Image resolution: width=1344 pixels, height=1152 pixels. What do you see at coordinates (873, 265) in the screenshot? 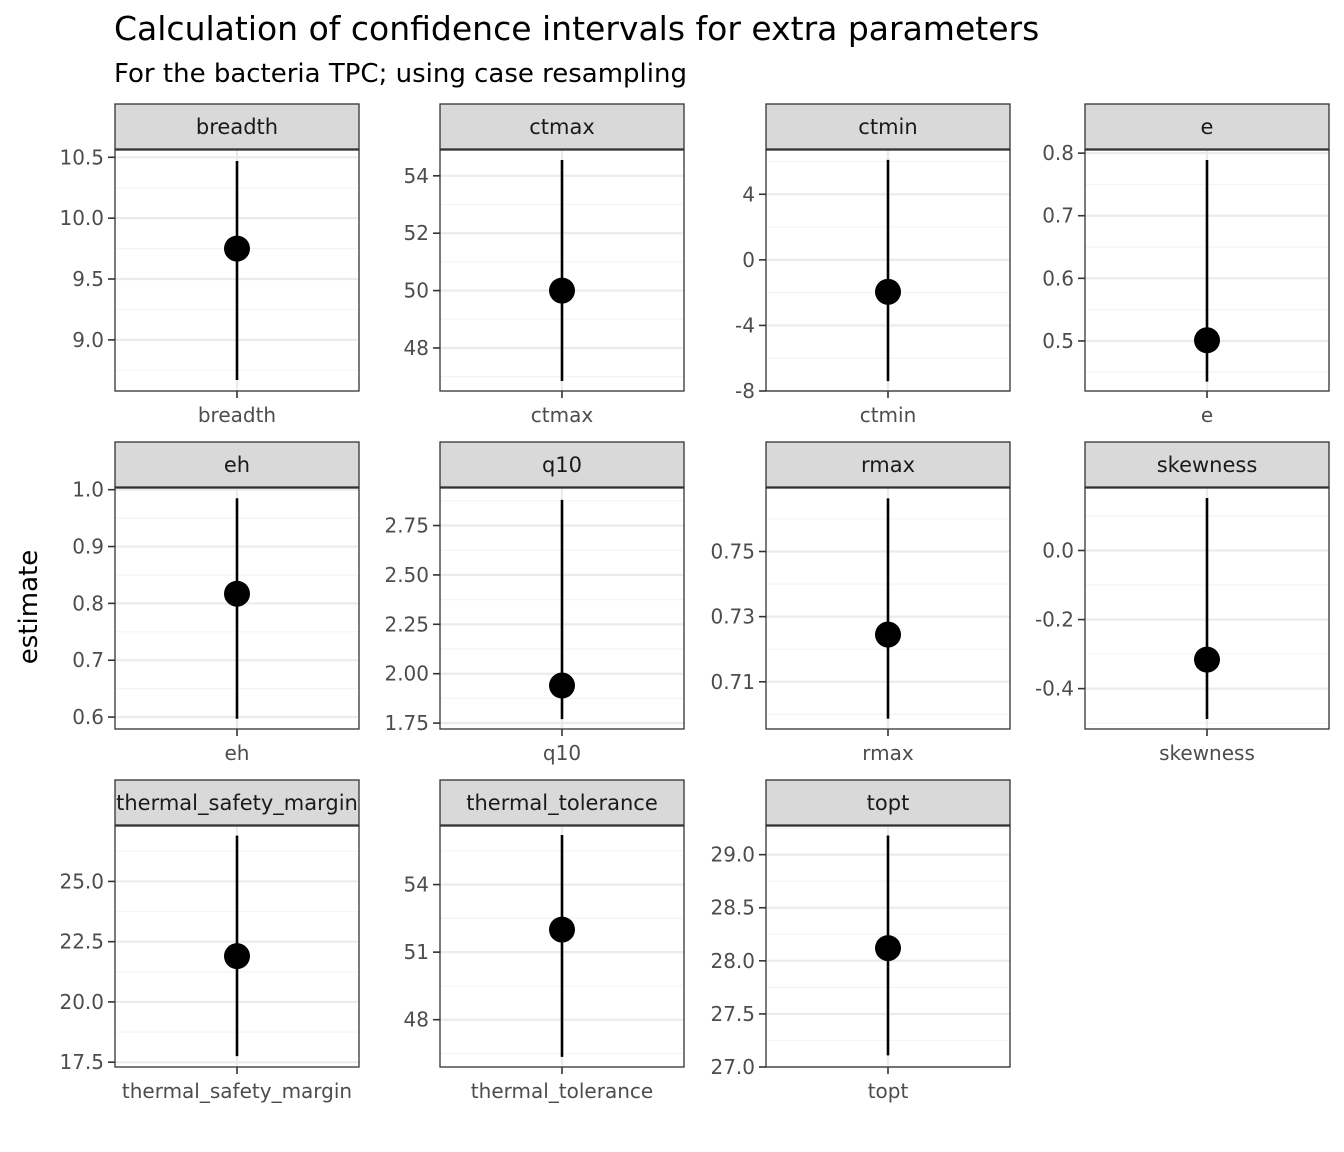
I see `facet-ctmin: -8 -4 0 4 ctmin ctmin` at bounding box center [873, 265].